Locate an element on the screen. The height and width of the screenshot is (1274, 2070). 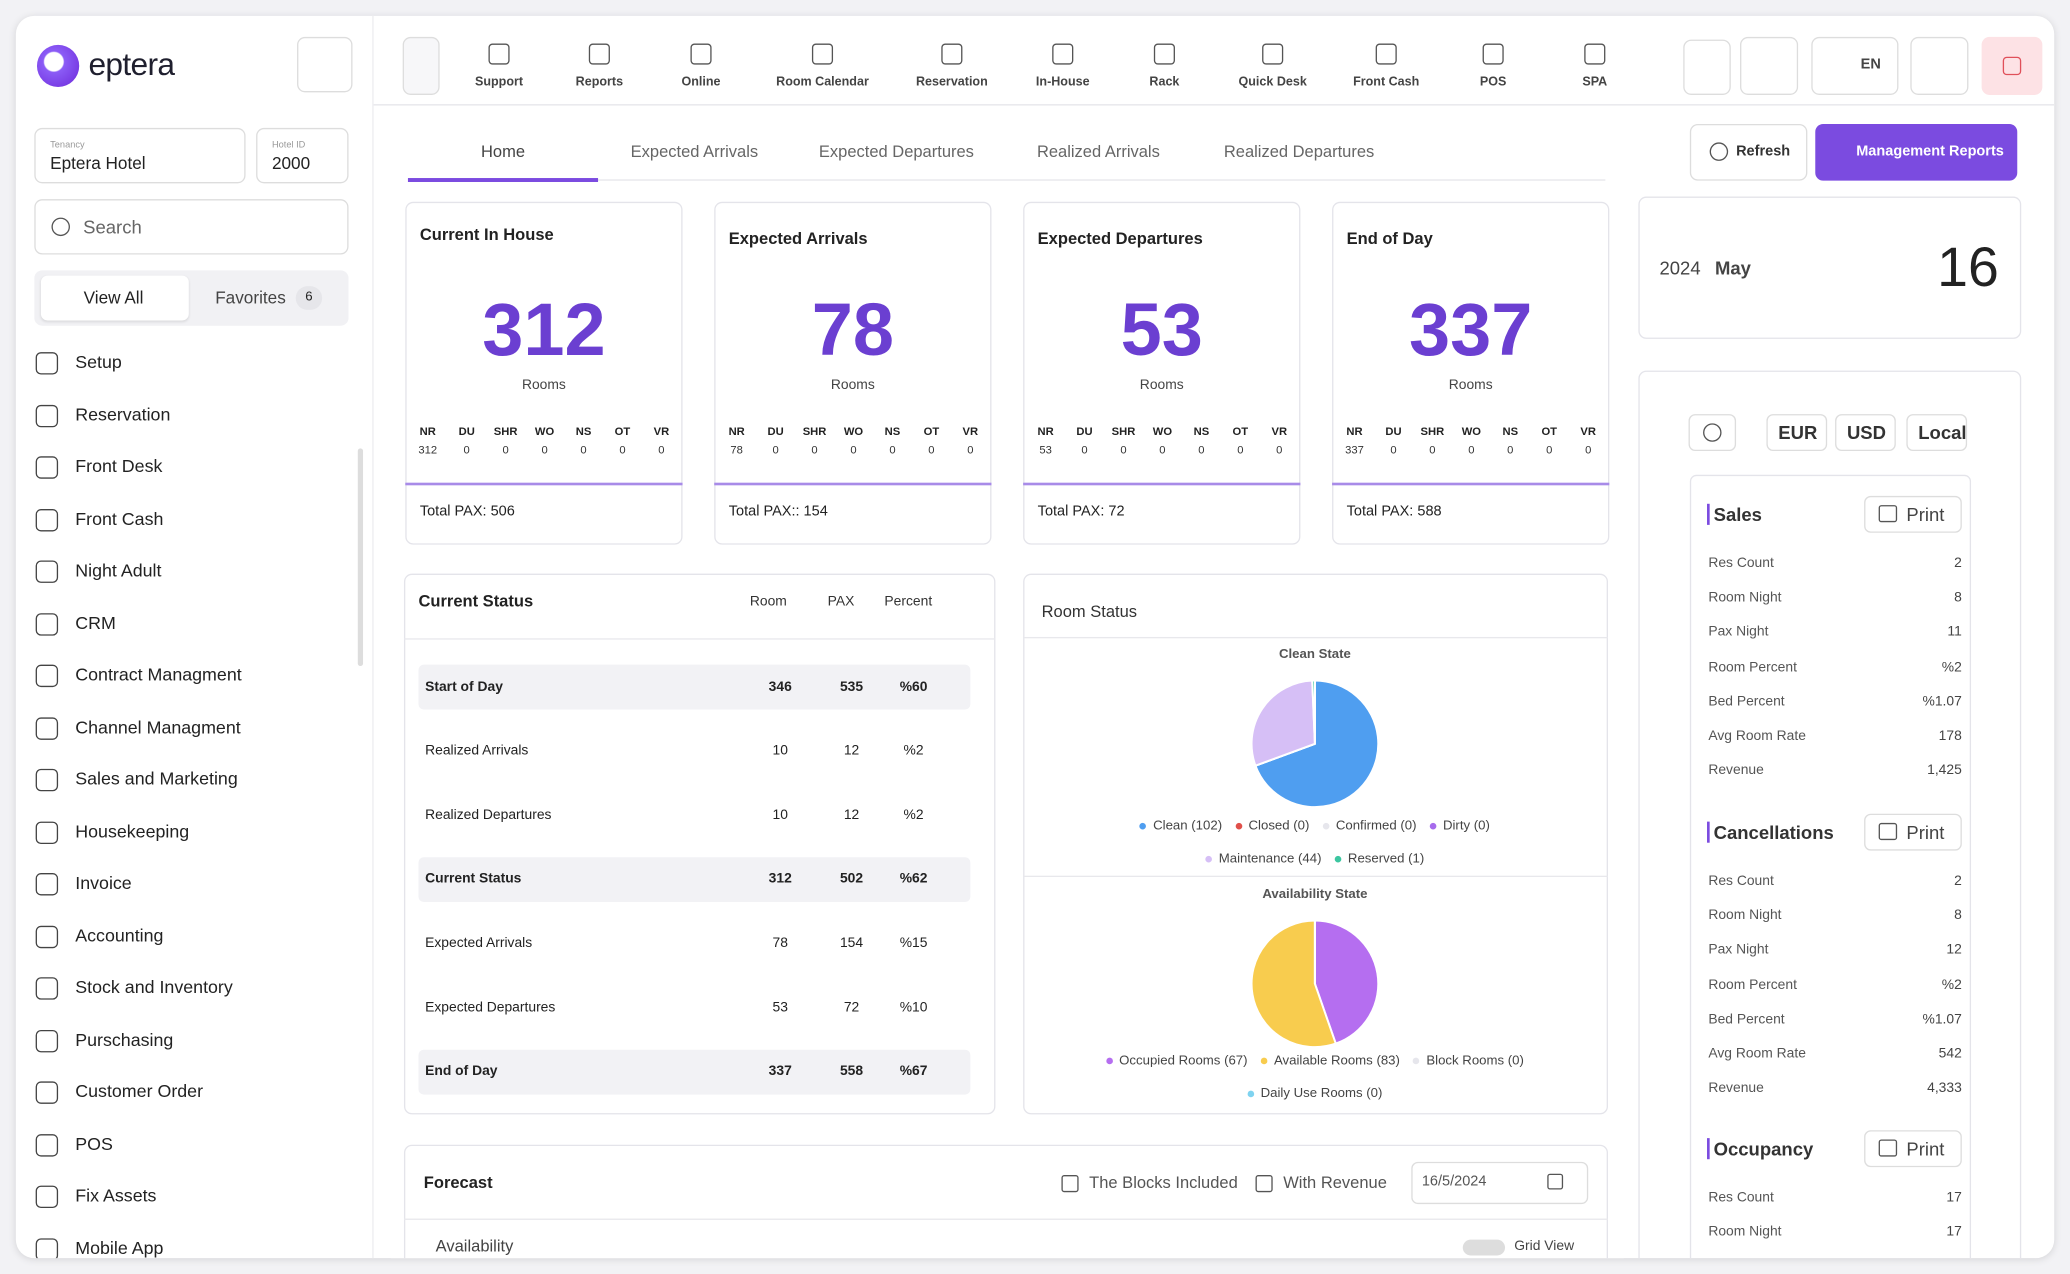
menu-item: POS is located at coordinates (94, 1143).